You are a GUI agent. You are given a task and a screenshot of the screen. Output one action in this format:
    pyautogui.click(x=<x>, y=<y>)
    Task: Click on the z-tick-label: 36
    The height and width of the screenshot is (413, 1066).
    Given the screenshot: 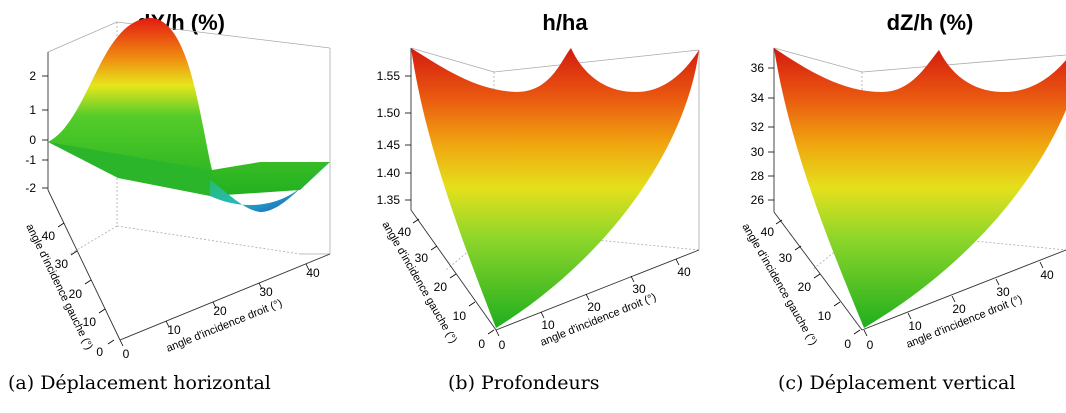 What is the action you would take?
    pyautogui.click(x=758, y=68)
    